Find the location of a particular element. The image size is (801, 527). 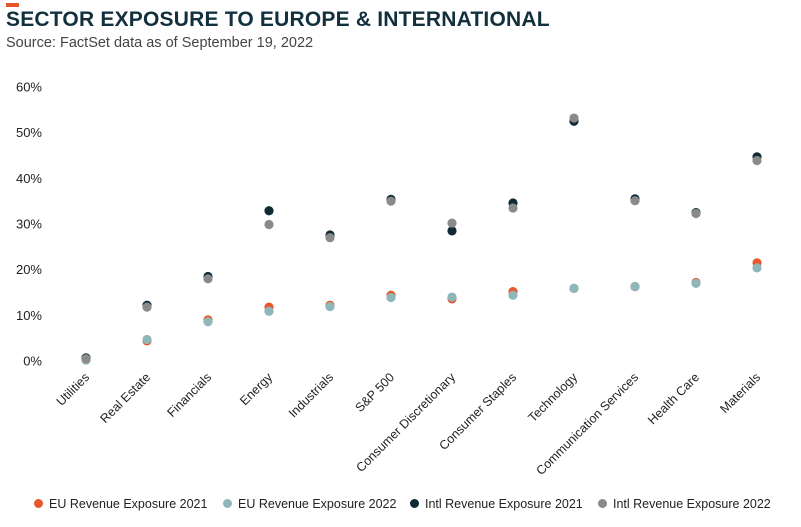

y-tick-label: 40% is located at coordinates (29, 178).